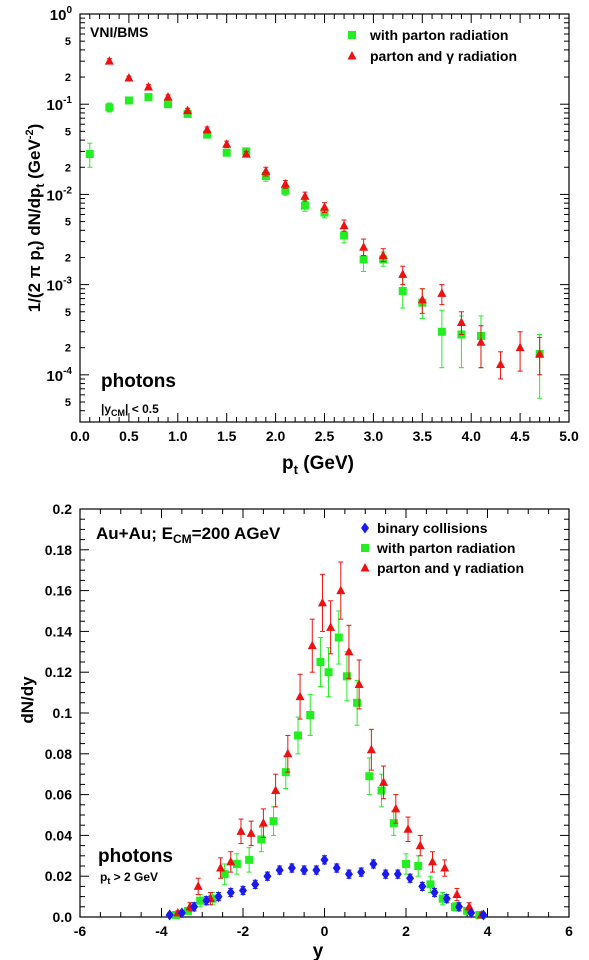 This screenshot has width=589, height=960. Describe the element at coordinates (326, 887) in the screenshot. I see `series-binary-collisions` at that location.